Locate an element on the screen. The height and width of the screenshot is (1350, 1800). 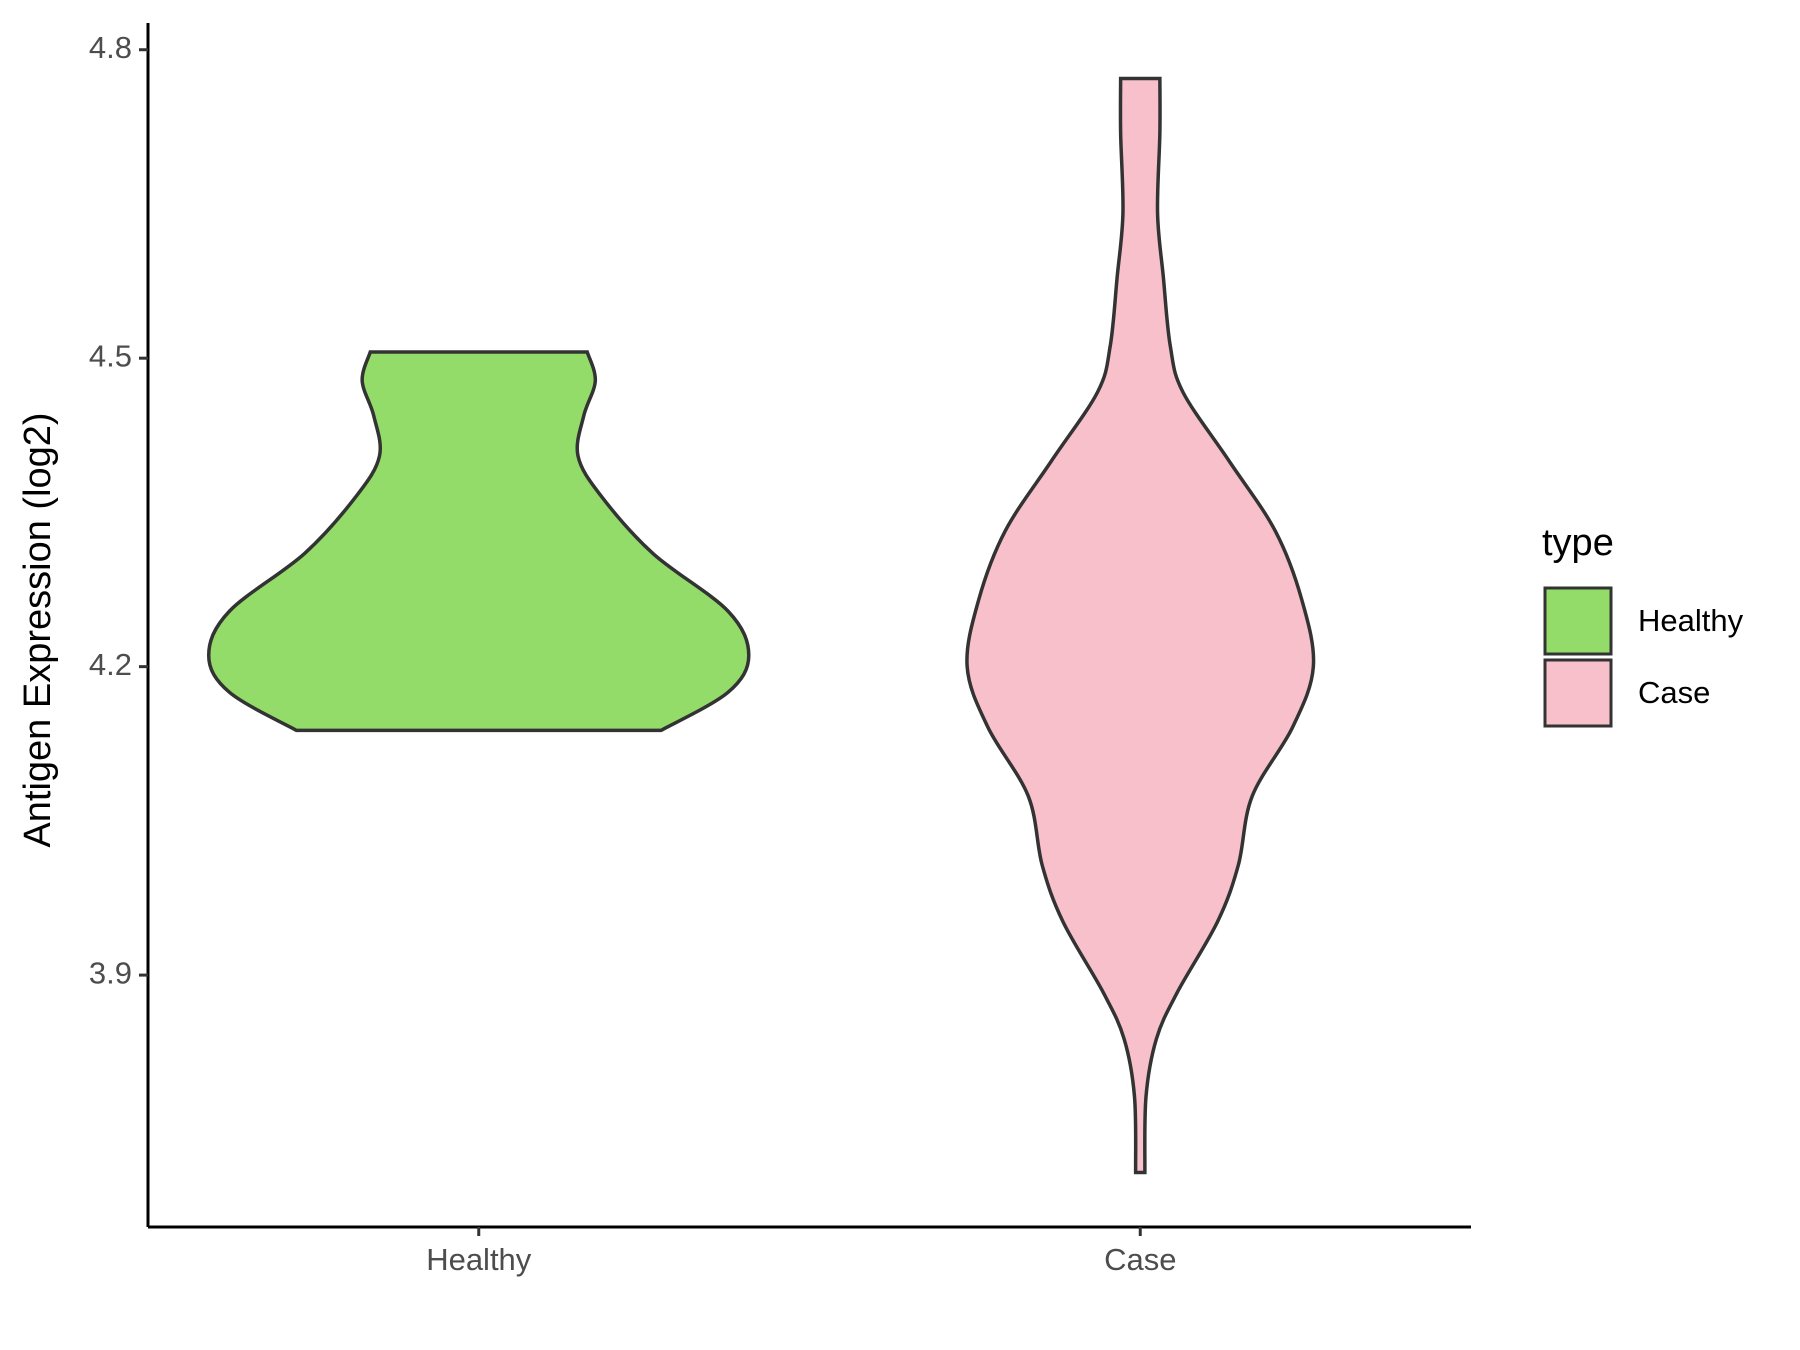
y-tick-label: 4.8 is located at coordinates (110, 47).